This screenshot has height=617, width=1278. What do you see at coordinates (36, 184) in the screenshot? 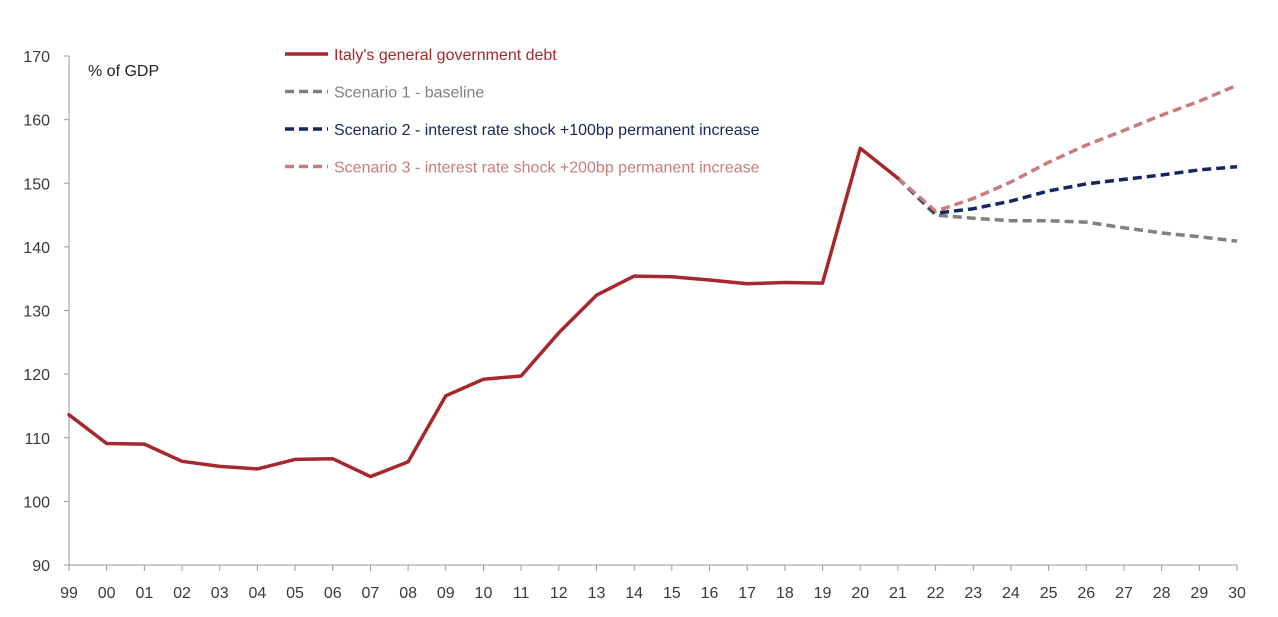
I see `y-tick-label: 150` at bounding box center [36, 184].